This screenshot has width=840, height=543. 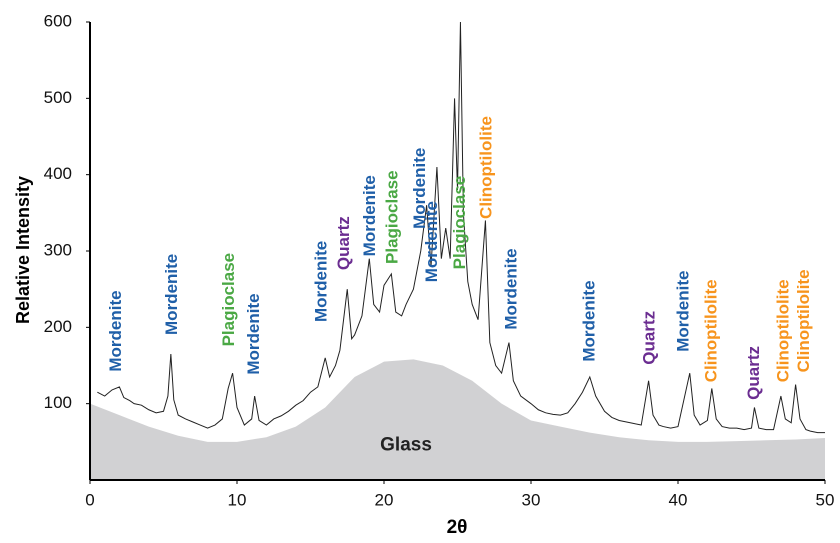 I want to click on y-axis-label: Relative Intensity, so click(x=23, y=250).